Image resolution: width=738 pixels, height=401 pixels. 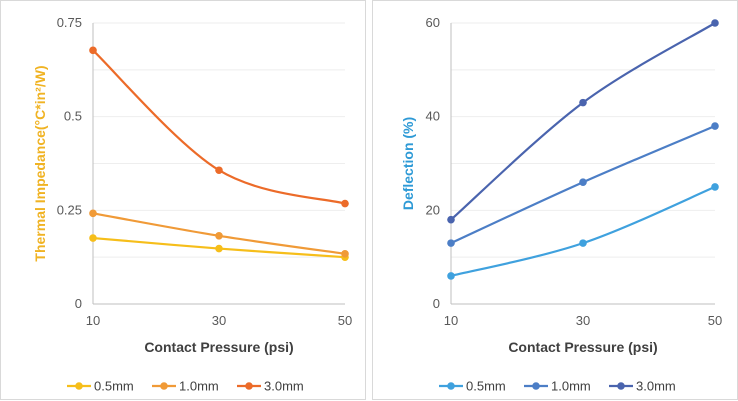 I want to click on series-line-3.0mm, so click(x=219, y=127).